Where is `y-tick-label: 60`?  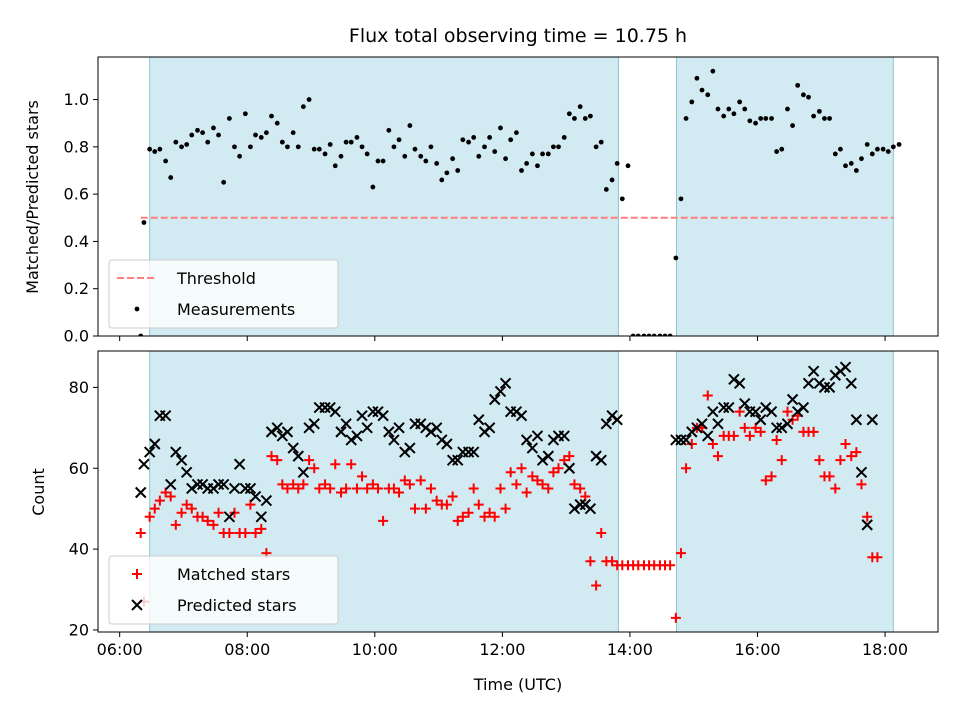
y-tick-label: 60 is located at coordinates (79, 468).